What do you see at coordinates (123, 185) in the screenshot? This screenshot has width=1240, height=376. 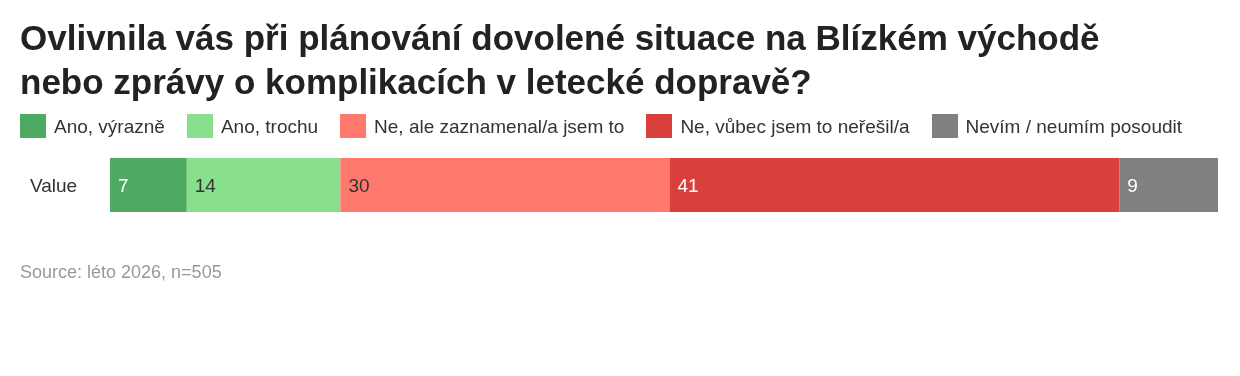 I see `data-label: 7` at bounding box center [123, 185].